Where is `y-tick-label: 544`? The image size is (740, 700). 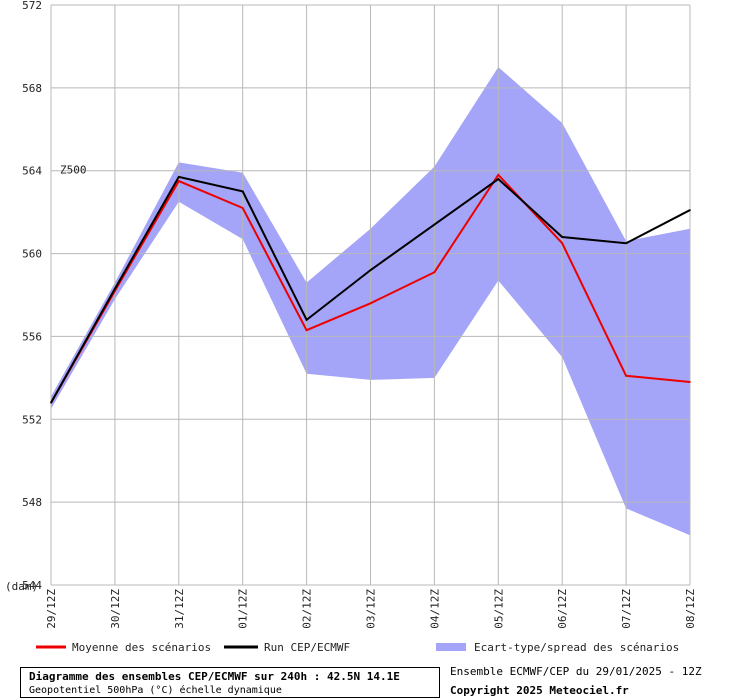 y-tick-label: 544 is located at coordinates (32, 585).